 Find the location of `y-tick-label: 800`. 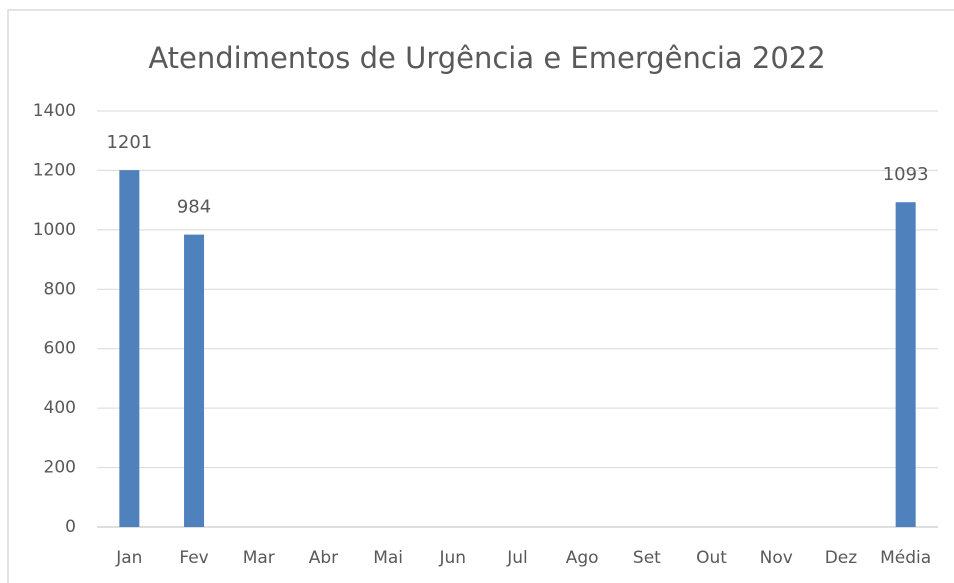

y-tick-label: 800 is located at coordinates (60, 289).